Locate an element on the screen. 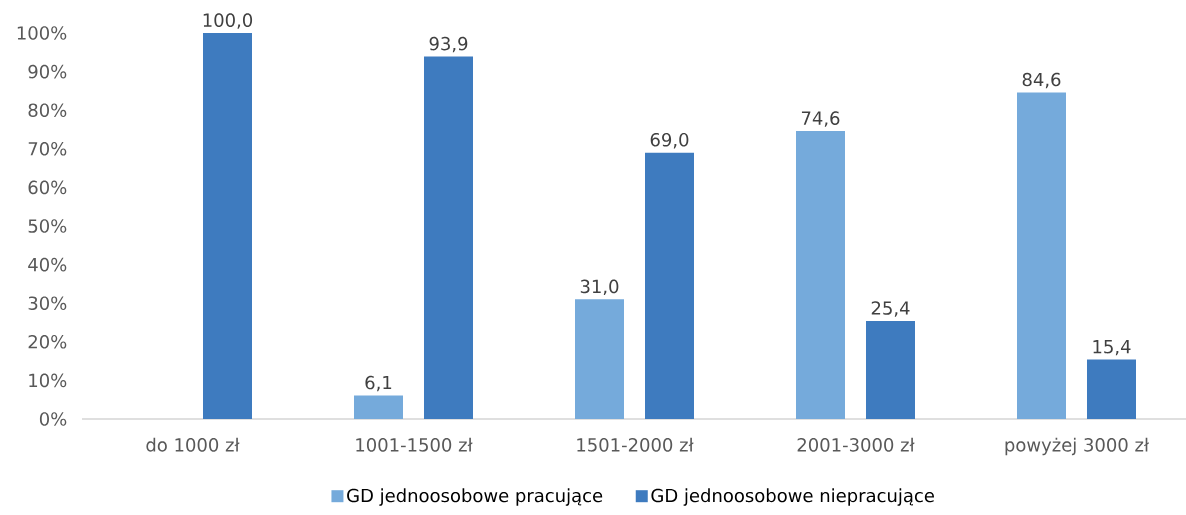 Image resolution: width=1186 pixels, height=515 pixels. data-label: 100,0 is located at coordinates (228, 21).